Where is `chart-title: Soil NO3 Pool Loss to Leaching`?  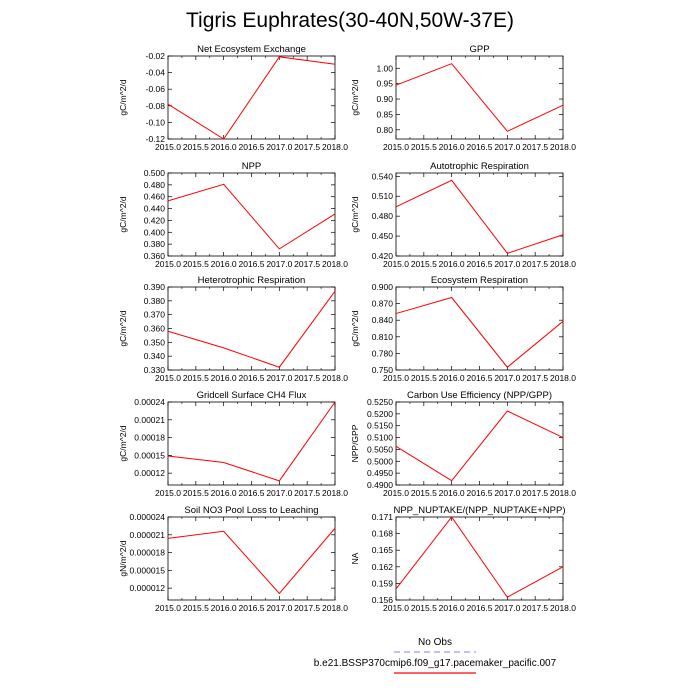 chart-title: Soil NO3 Pool Loss to Leaching is located at coordinates (251, 510).